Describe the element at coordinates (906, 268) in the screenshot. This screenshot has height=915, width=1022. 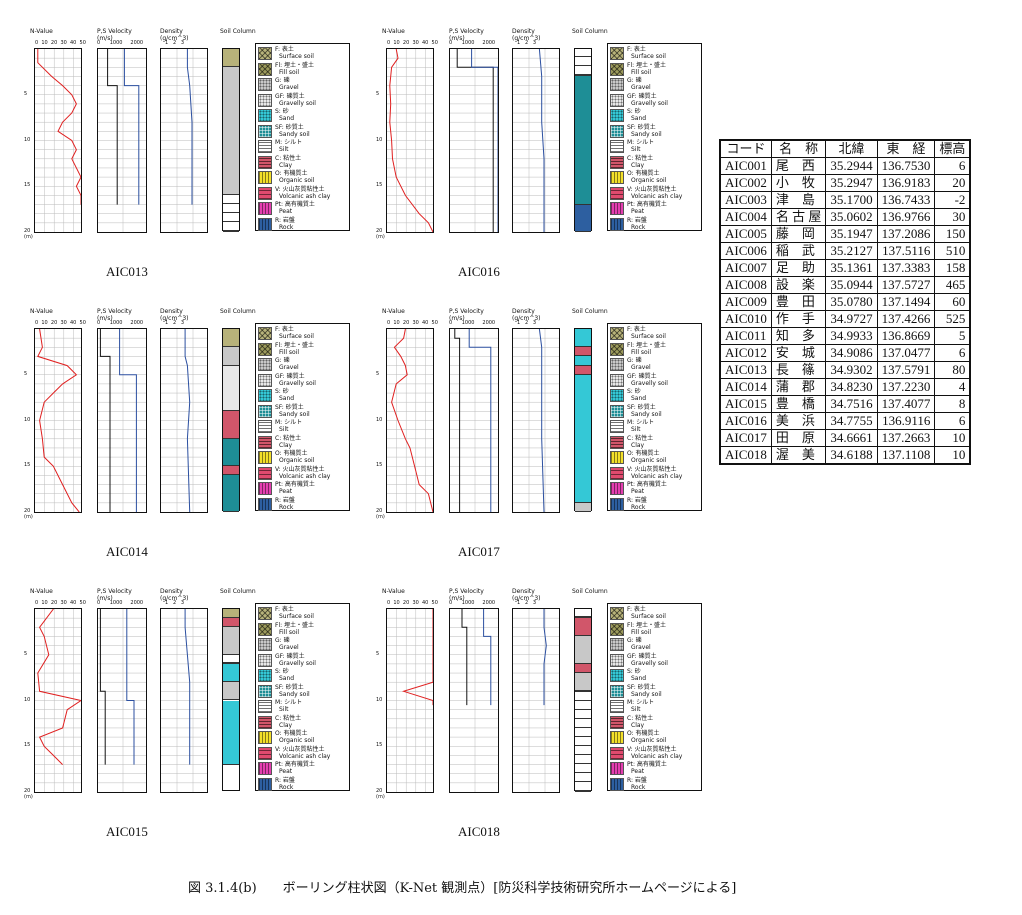
I see `table-cell: 137.3383` at that location.